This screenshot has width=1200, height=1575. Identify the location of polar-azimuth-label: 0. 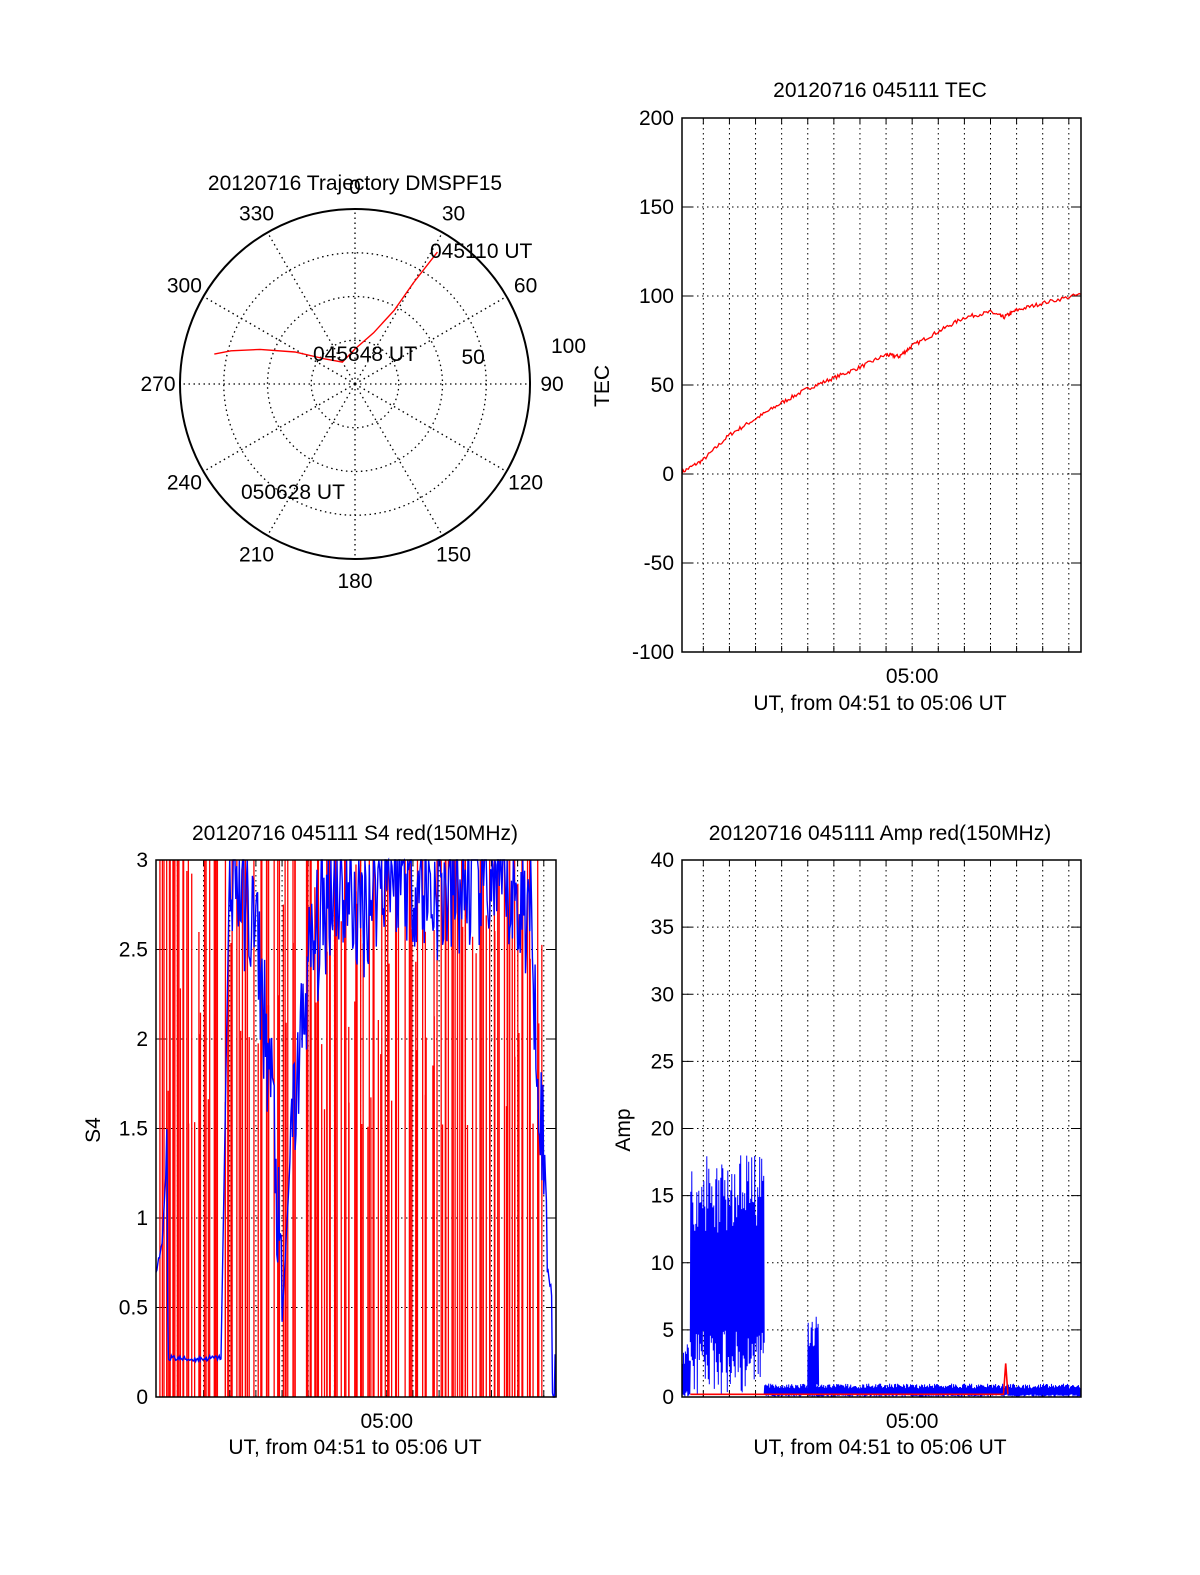
(355, 187).